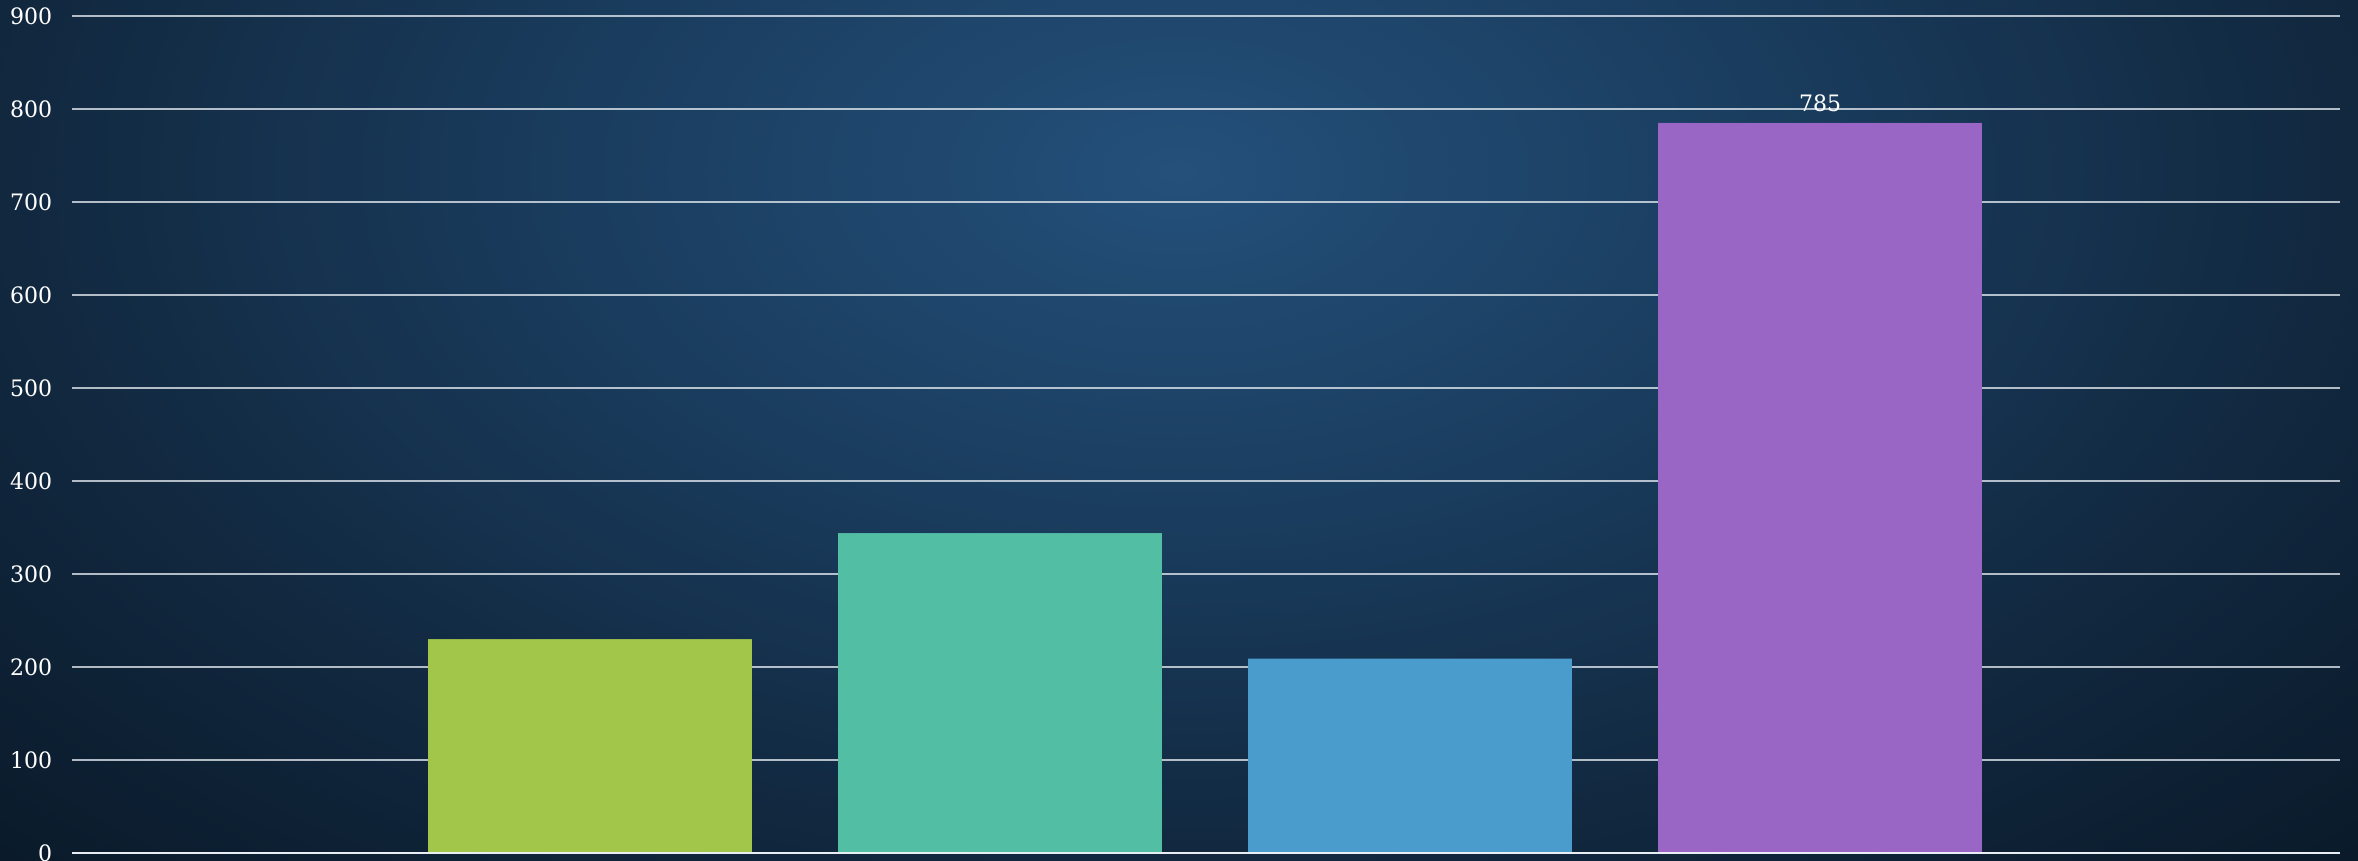  What do you see at coordinates (31, 575) in the screenshot?
I see `y-tick-label: 300` at bounding box center [31, 575].